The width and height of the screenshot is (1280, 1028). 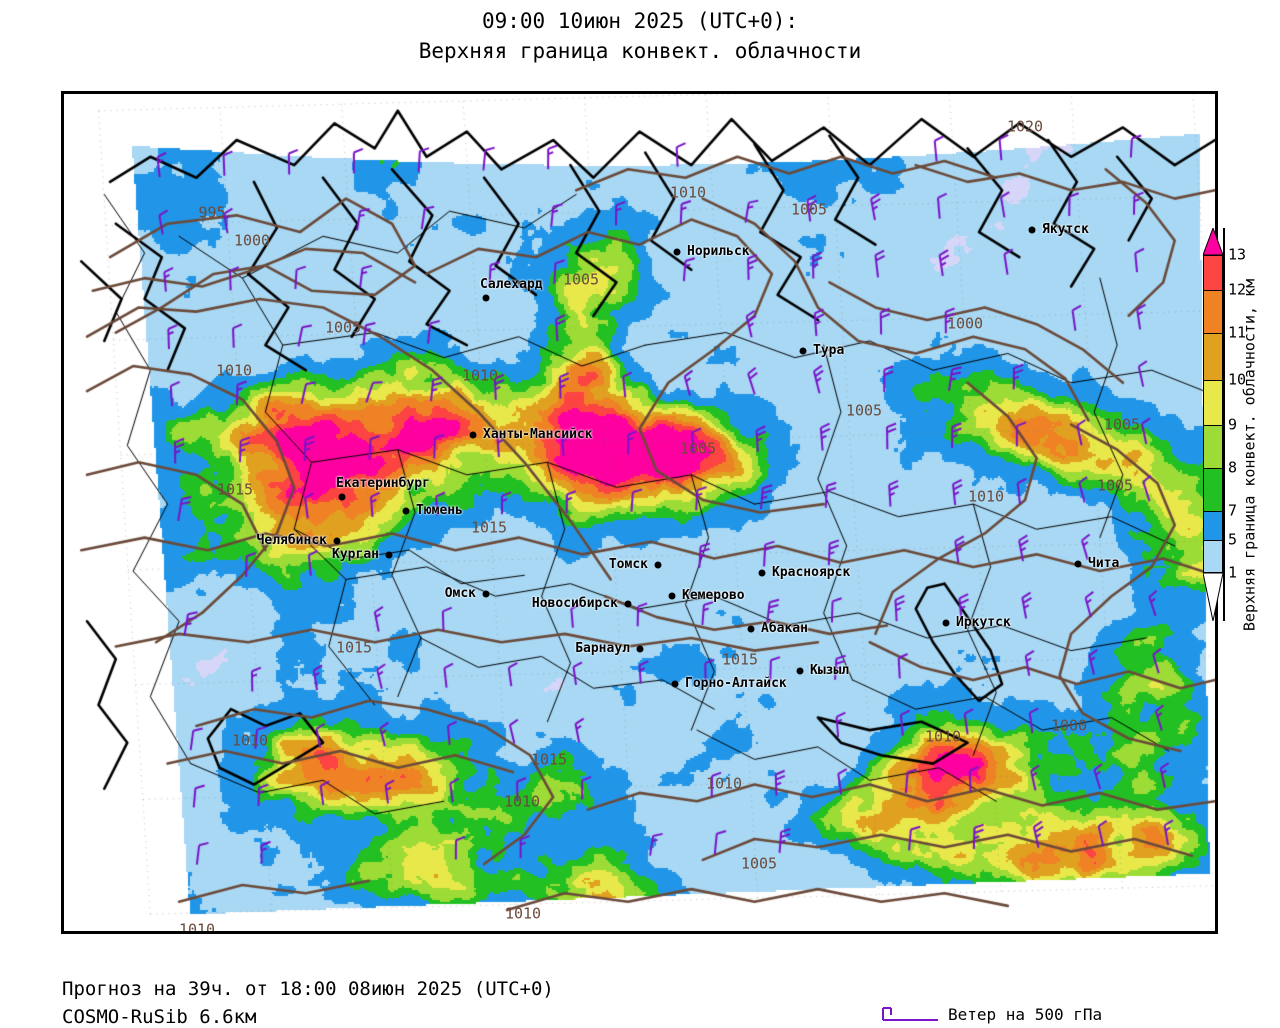 I want to click on wind-legend-label: Ветер на 500 гПа, so click(x=1025, y=1014).